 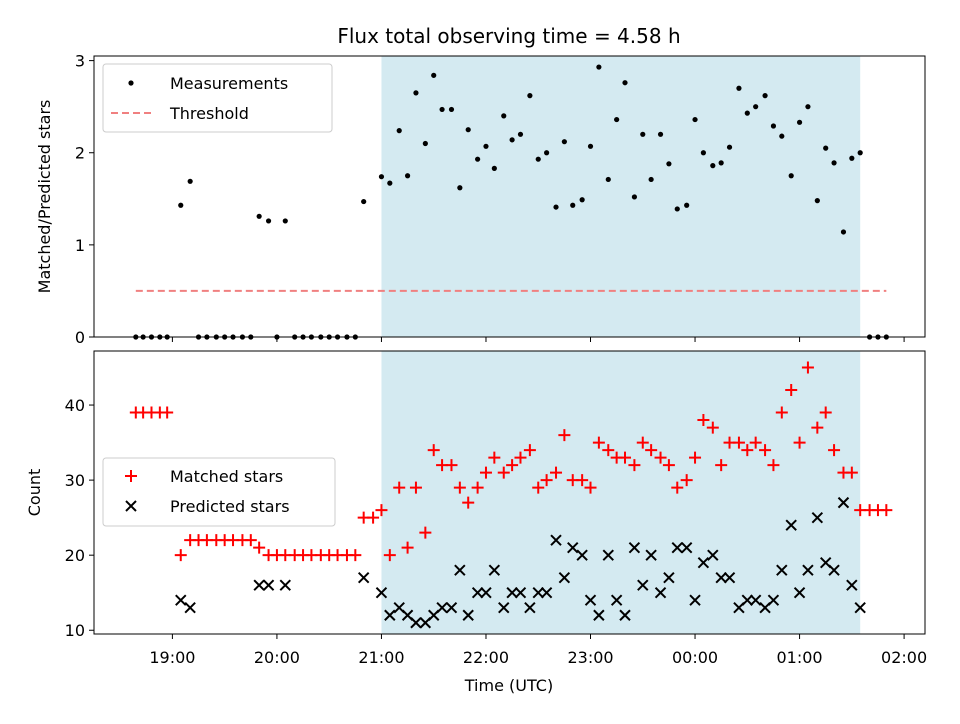 I want to click on legend-matched-marker, so click(x=131, y=476).